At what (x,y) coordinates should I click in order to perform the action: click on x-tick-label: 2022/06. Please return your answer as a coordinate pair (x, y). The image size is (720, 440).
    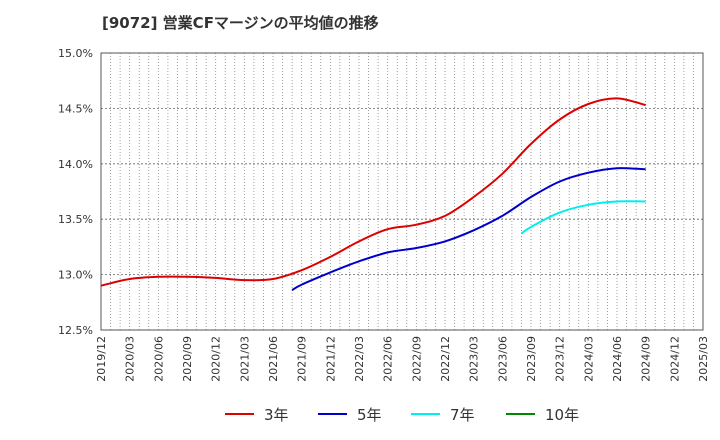
    Looking at the image, I should click on (388, 359).